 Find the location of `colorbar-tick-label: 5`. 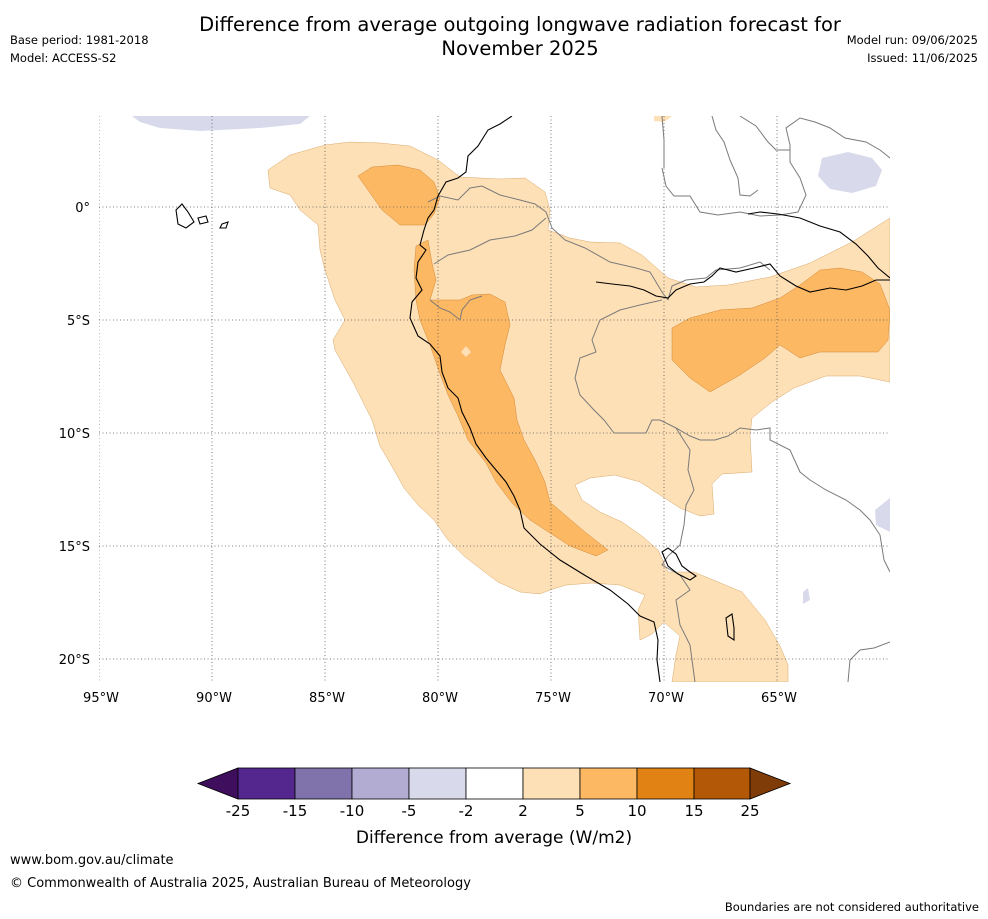

colorbar-tick-label: 5 is located at coordinates (580, 811).